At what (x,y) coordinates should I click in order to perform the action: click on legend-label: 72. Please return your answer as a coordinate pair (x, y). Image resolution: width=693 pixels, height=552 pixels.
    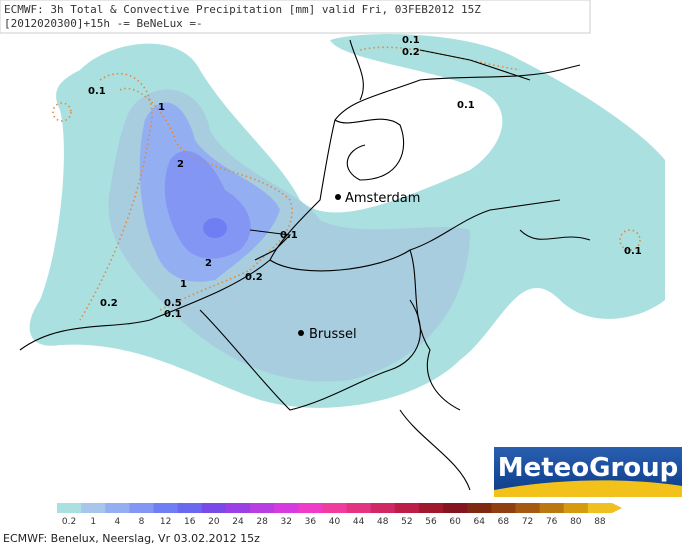
    Looking at the image, I should click on (527, 522).